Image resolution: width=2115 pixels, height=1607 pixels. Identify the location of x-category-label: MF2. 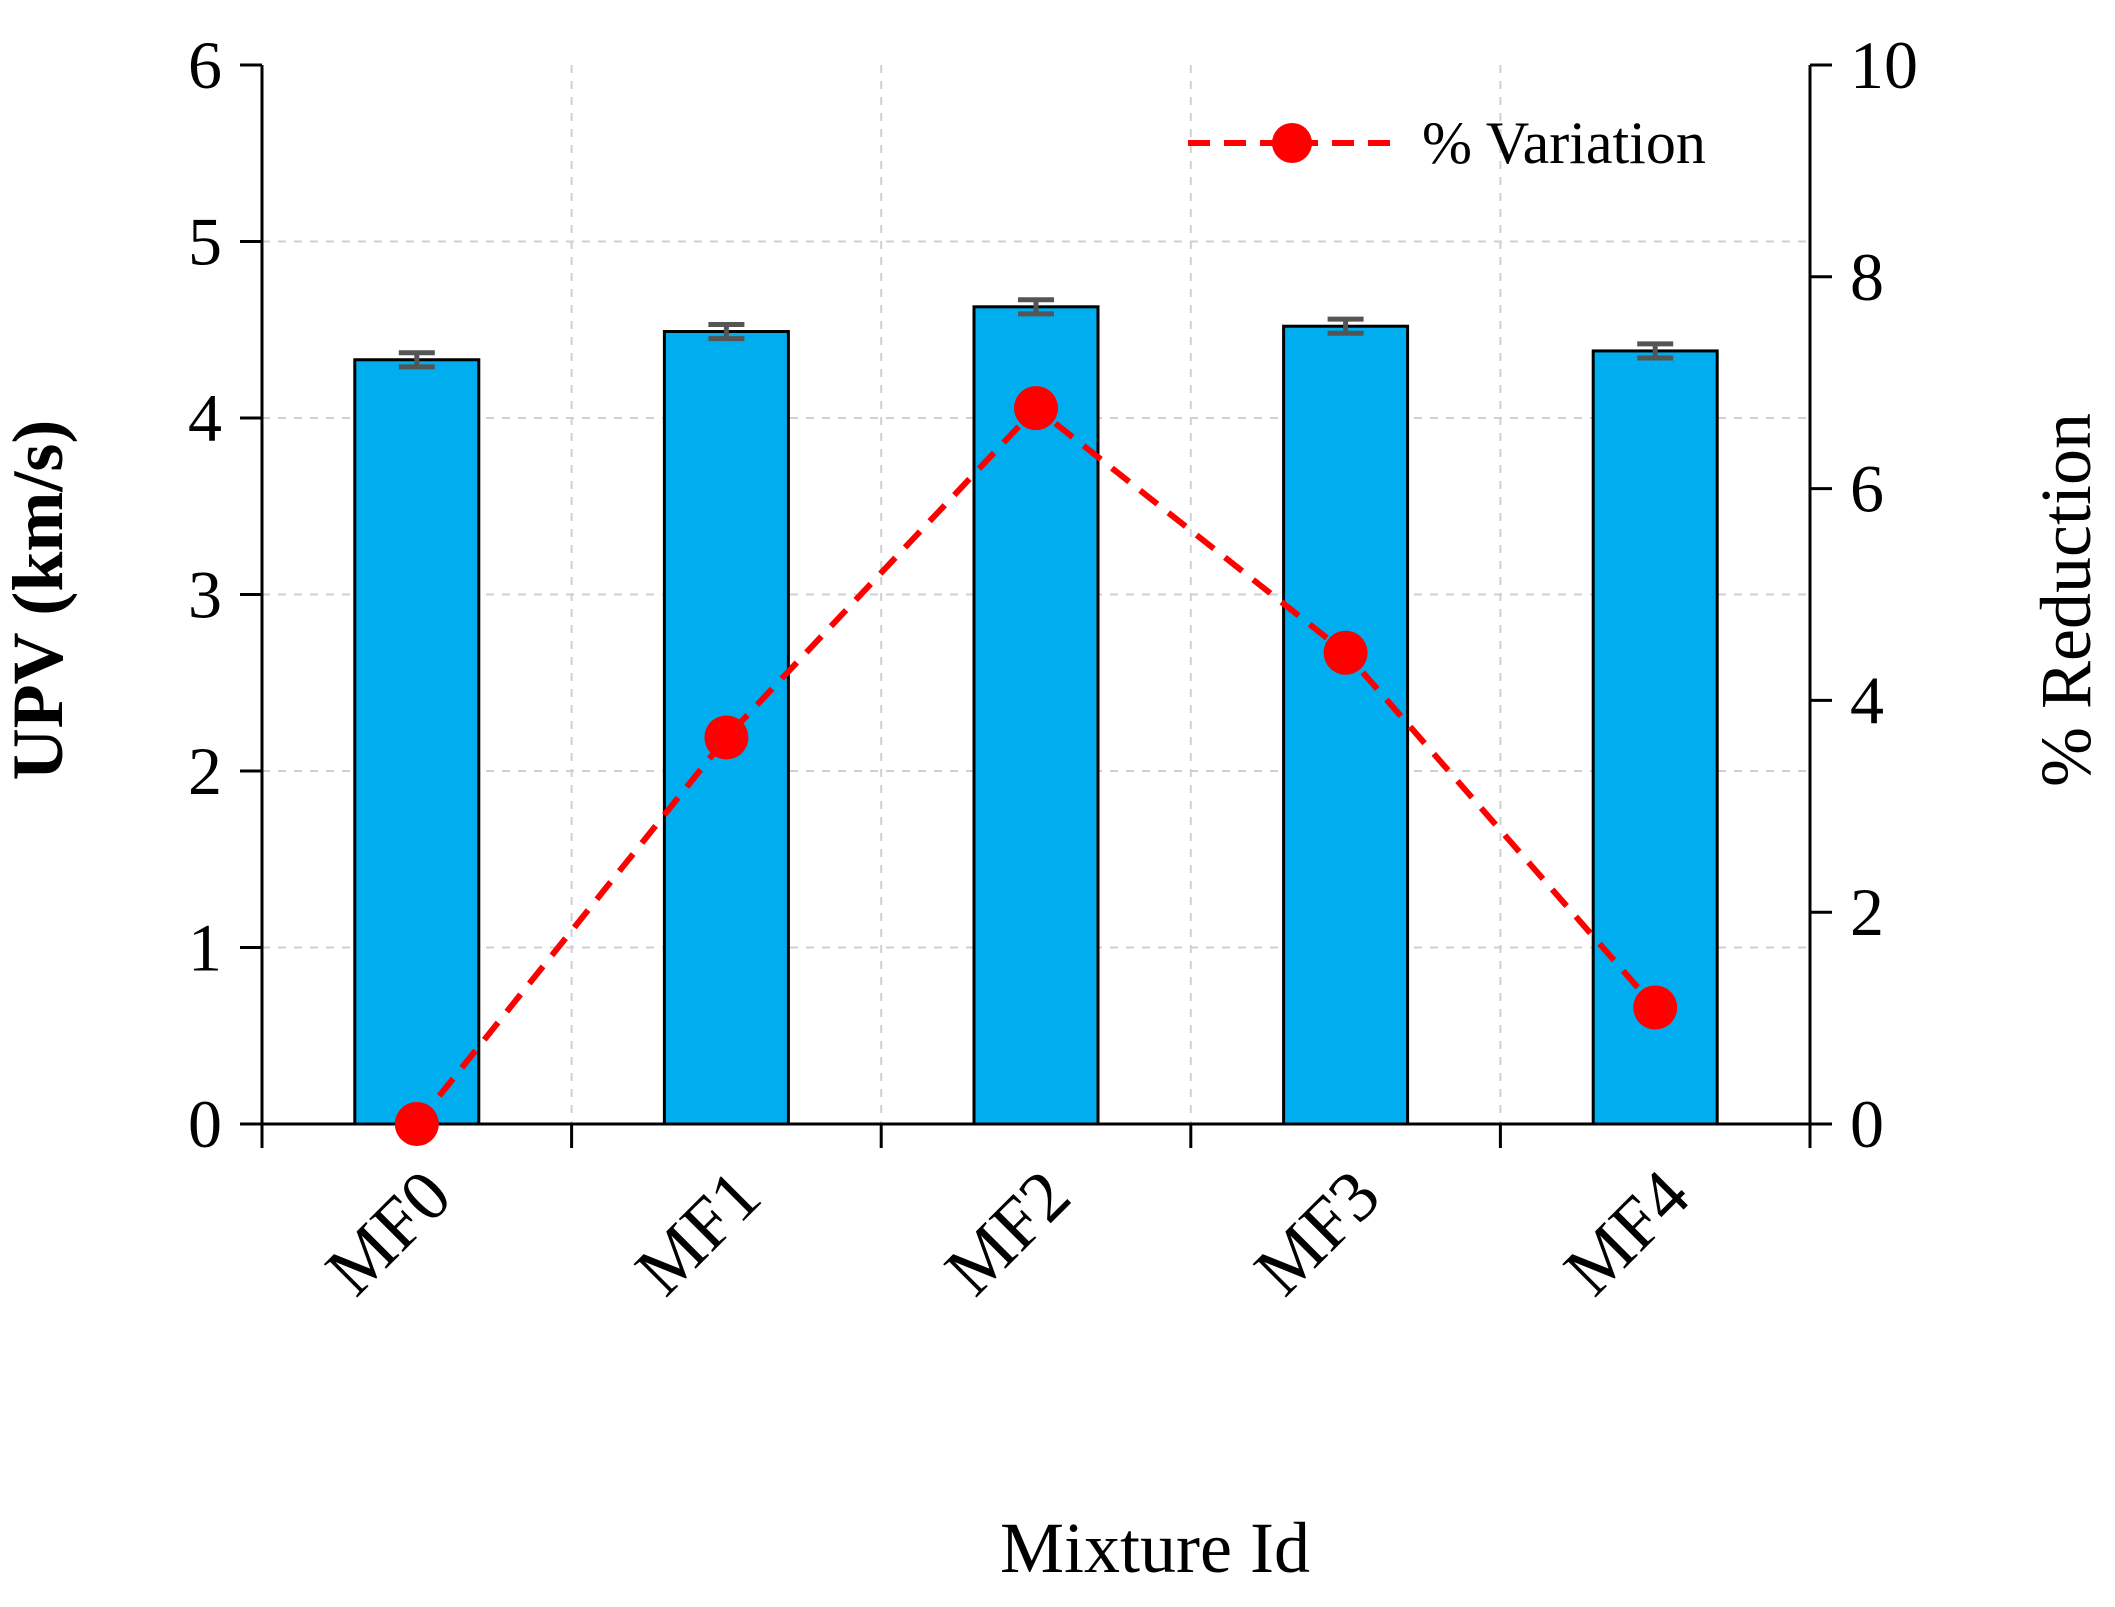
(1008, 1233).